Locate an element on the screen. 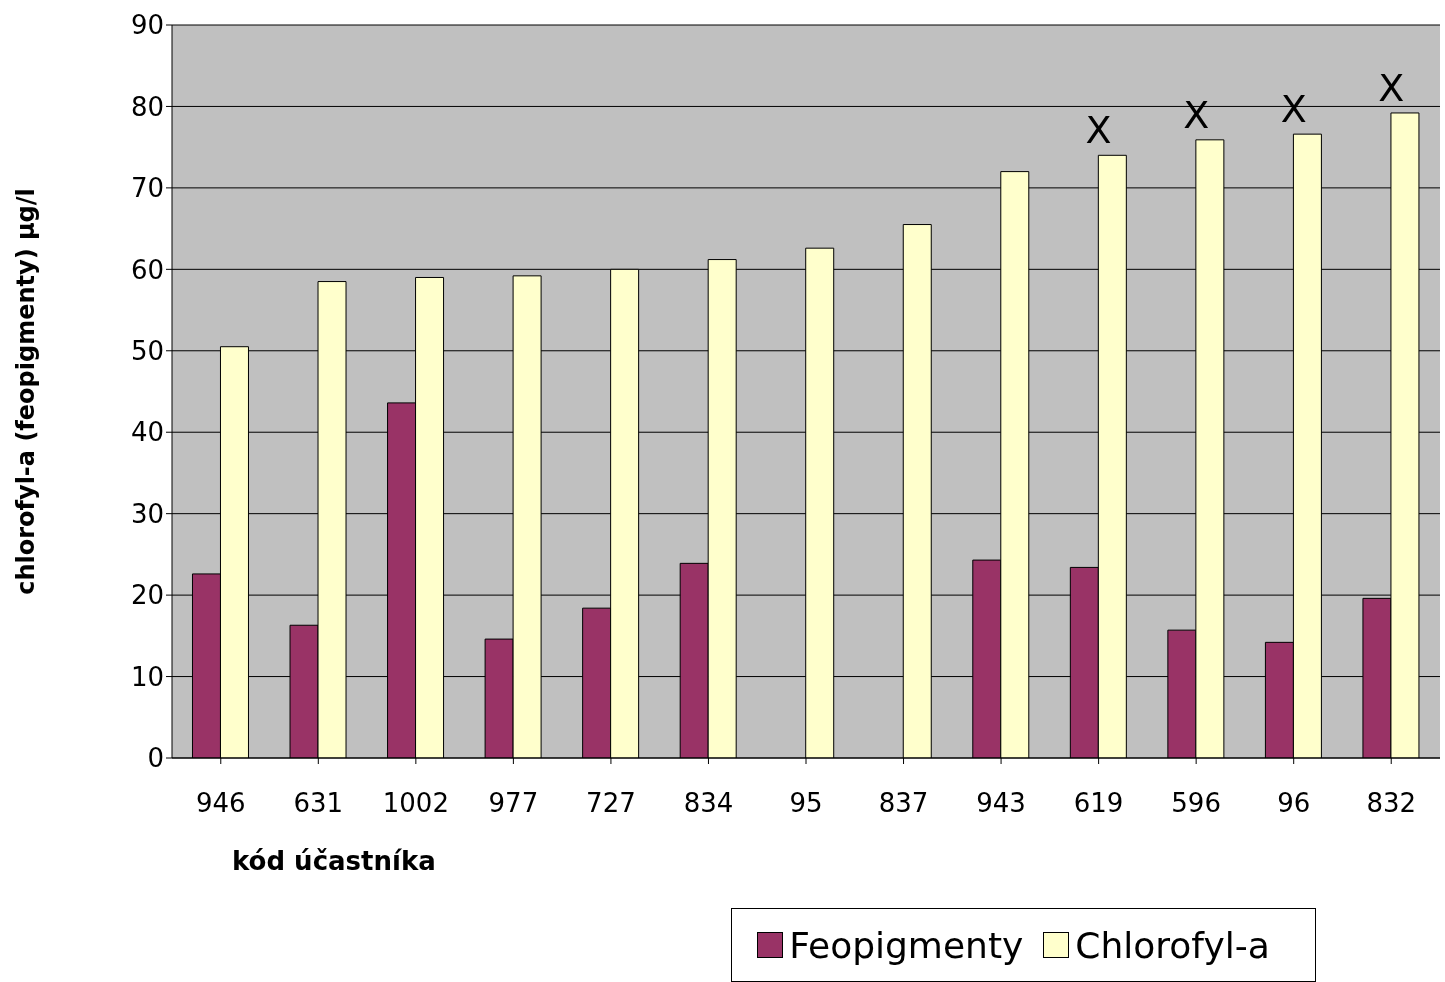 The height and width of the screenshot is (982, 1445). y-tick-label: 30 is located at coordinates (147, 513).